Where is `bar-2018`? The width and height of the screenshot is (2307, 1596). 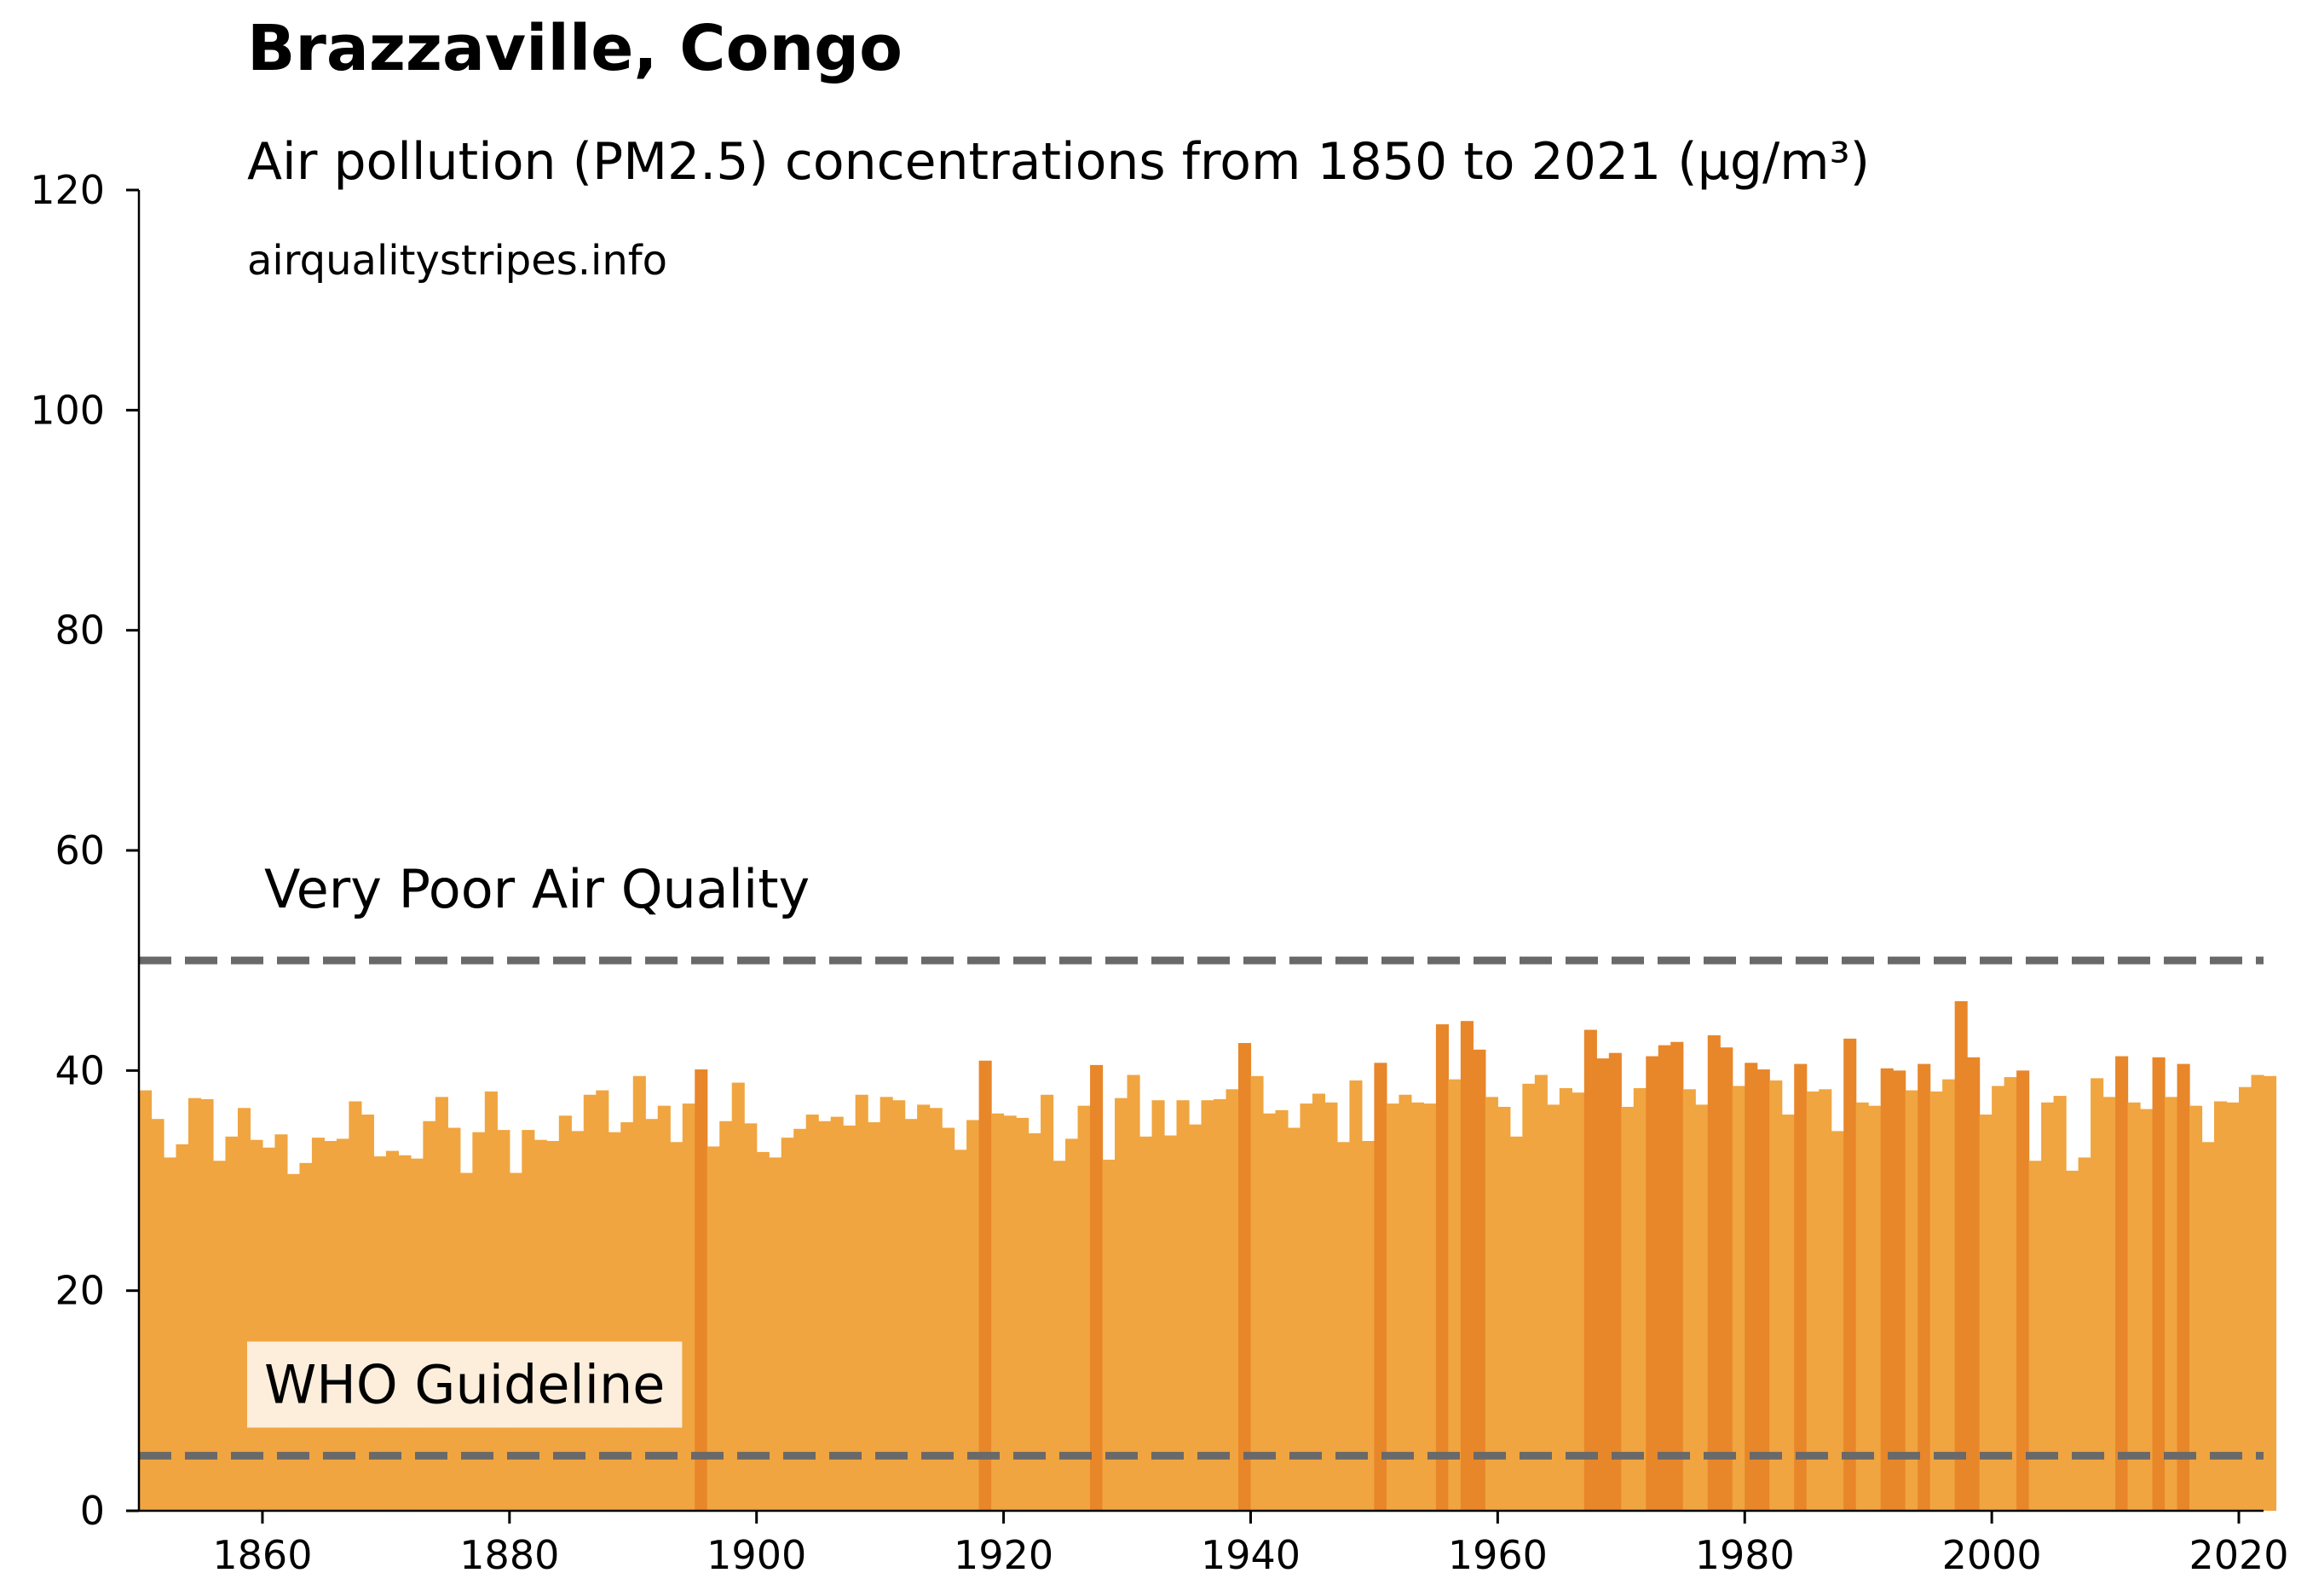 bar-2018 is located at coordinates (2221, 1306).